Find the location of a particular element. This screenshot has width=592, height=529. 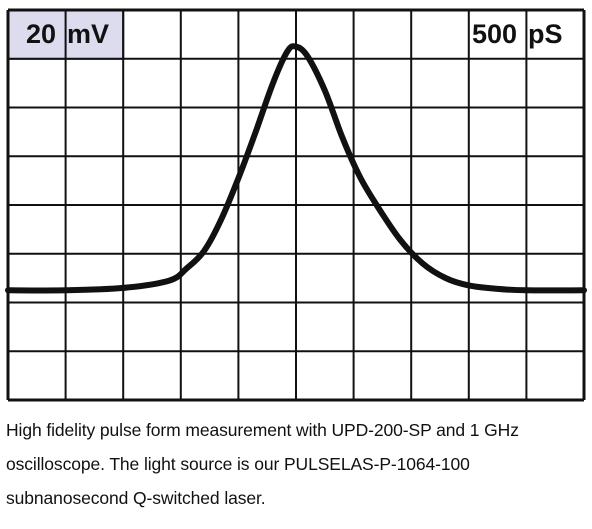

vertical-scale-value: 20 is located at coordinates (41, 34).